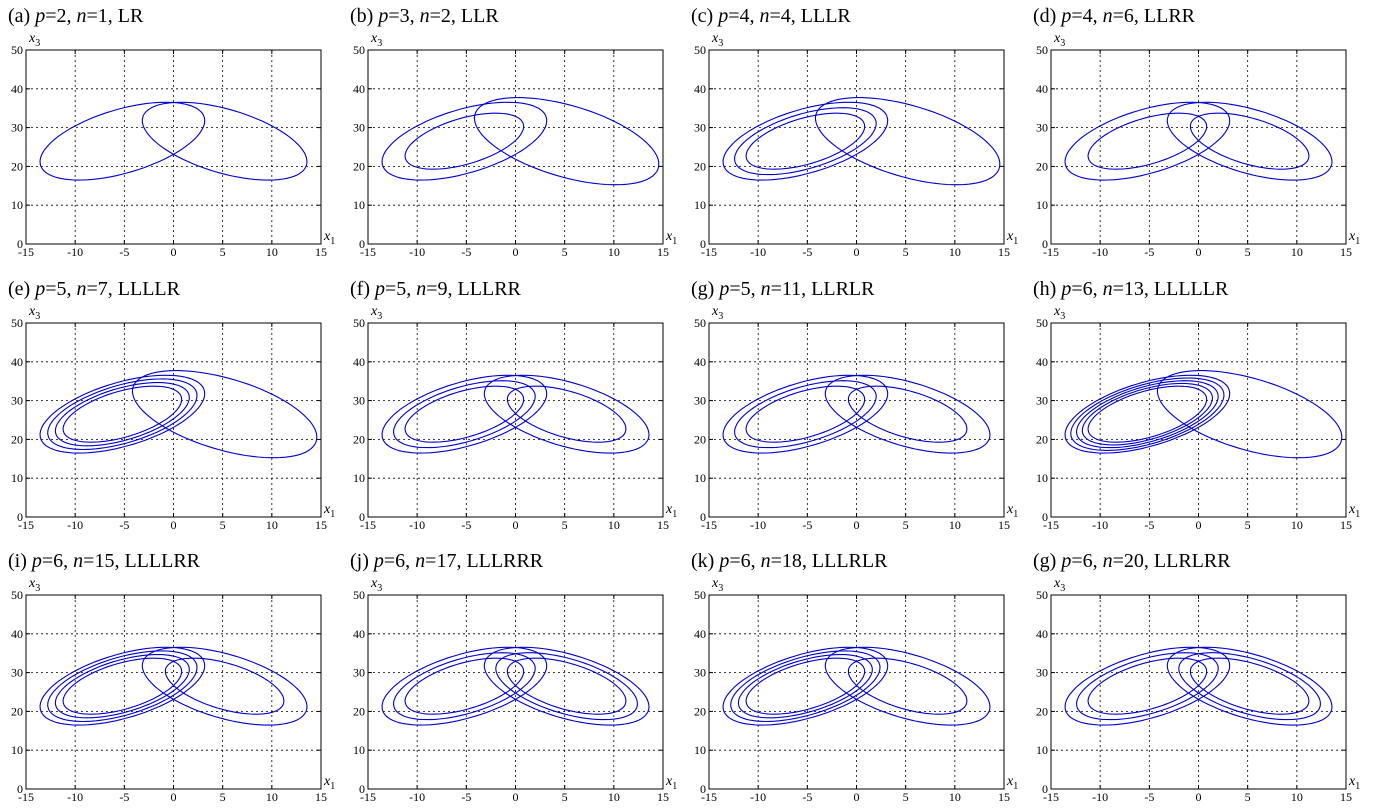 Image resolution: width=1375 pixels, height=809 pixels. Describe the element at coordinates (94, 289) in the screenshot. I see `panel-title: (e) p=5, n=7, LLLLR` at that location.